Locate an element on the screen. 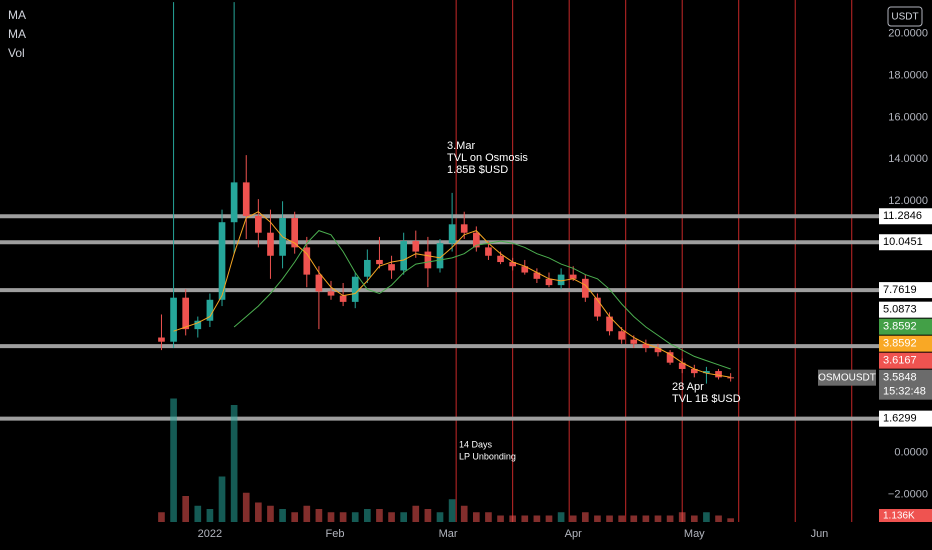 Image resolution: width=932 pixels, height=550 pixels. y-tick-label: 20.0000 is located at coordinates (908, 33).